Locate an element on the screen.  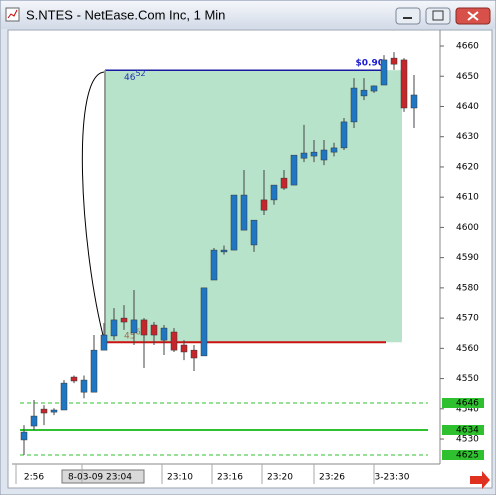
y-tick-label: 4620 is located at coordinates (467, 167).